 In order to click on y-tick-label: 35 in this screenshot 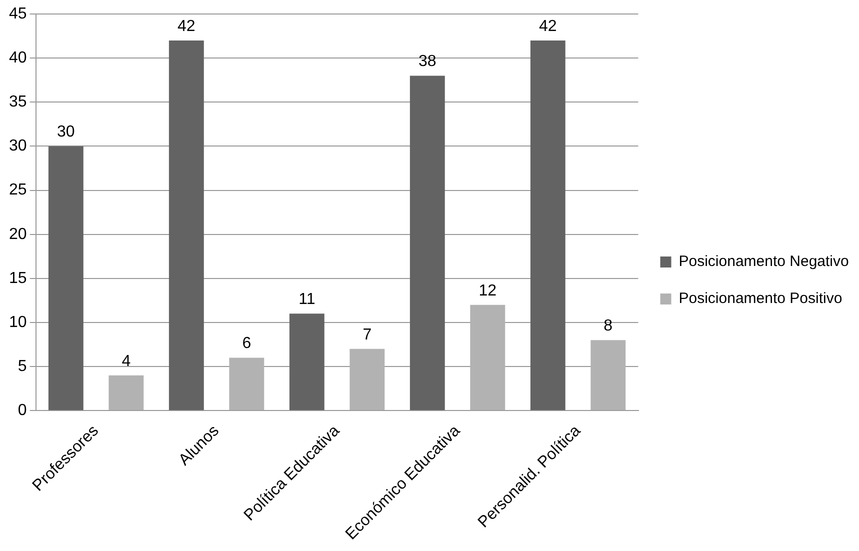, I will do `click(18, 102)`.